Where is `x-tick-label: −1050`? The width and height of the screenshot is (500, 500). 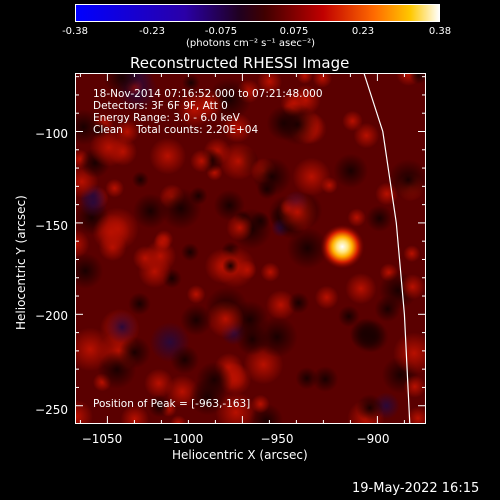 x-tick-label: −1050 is located at coordinates (102, 439).